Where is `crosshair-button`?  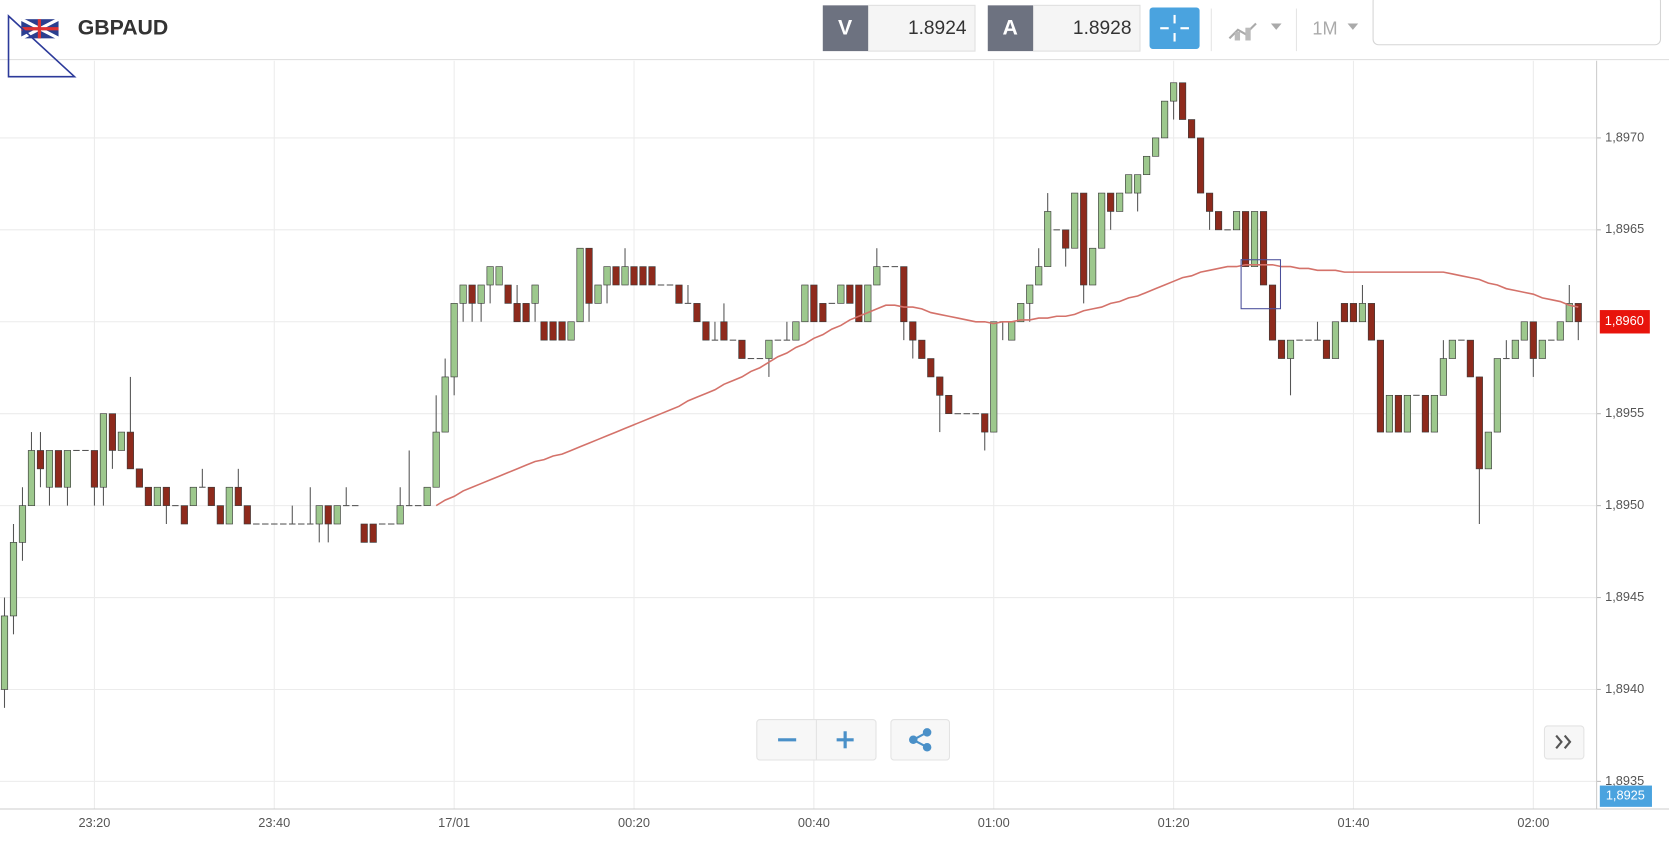
crosshair-button is located at coordinates (1174, 28).